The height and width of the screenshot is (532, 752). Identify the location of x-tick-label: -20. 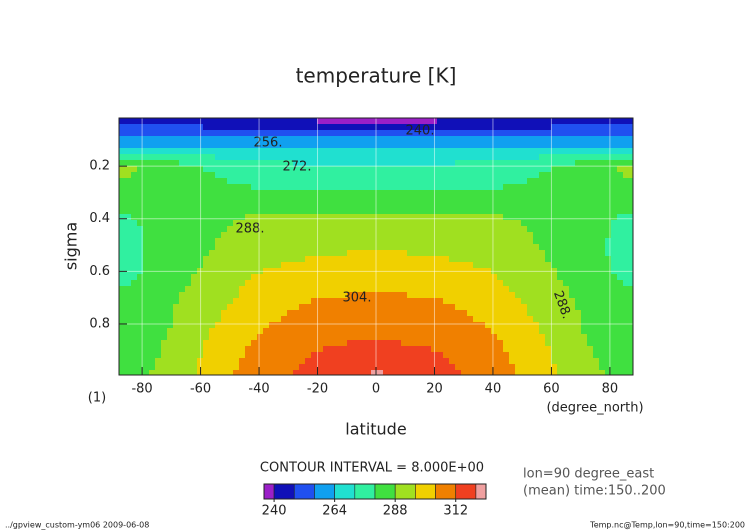
(317, 389).